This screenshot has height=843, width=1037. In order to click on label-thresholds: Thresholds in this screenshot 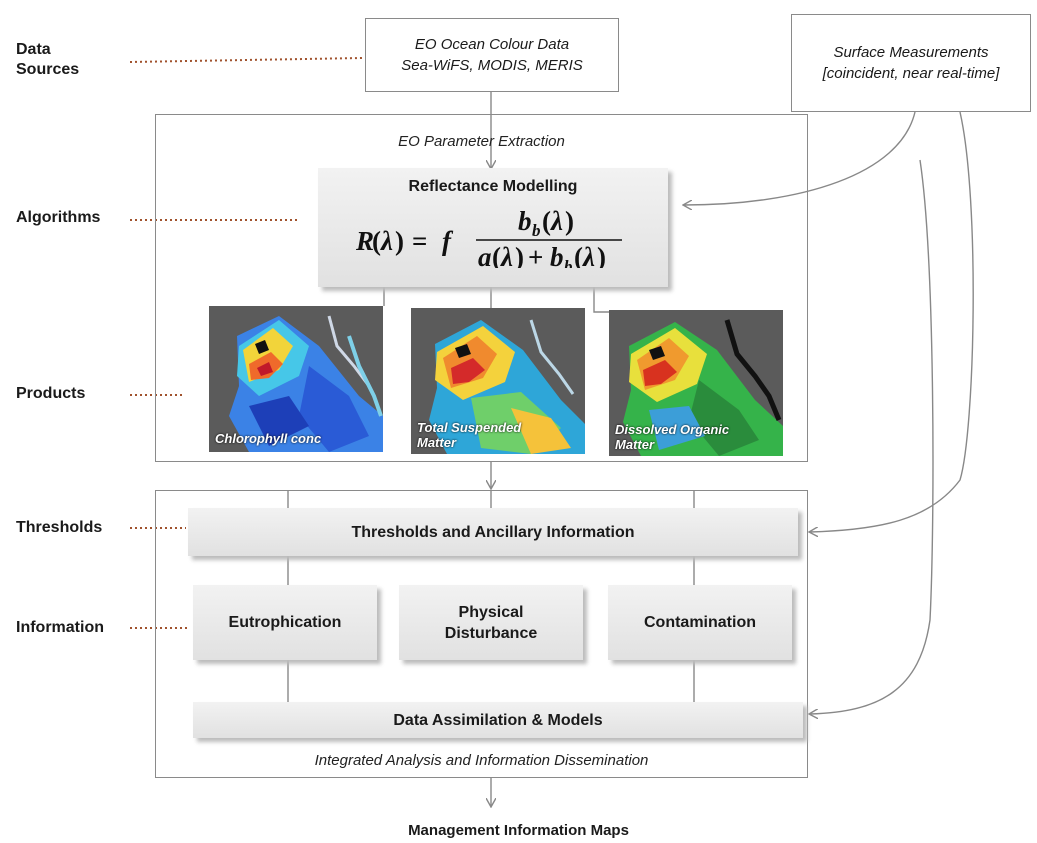, I will do `click(59, 527)`.